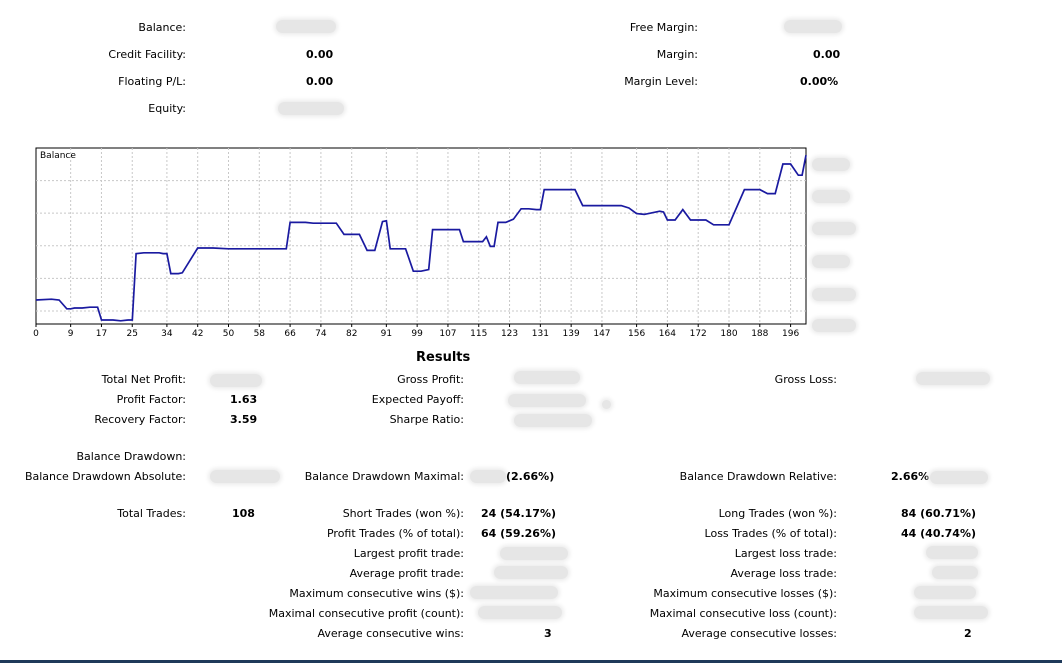 The width and height of the screenshot is (1062, 663). Describe the element at coordinates (366, 613) in the screenshot. I see `maximal-consecutive-profit-label: Maximal consecutive profit (count):` at that location.